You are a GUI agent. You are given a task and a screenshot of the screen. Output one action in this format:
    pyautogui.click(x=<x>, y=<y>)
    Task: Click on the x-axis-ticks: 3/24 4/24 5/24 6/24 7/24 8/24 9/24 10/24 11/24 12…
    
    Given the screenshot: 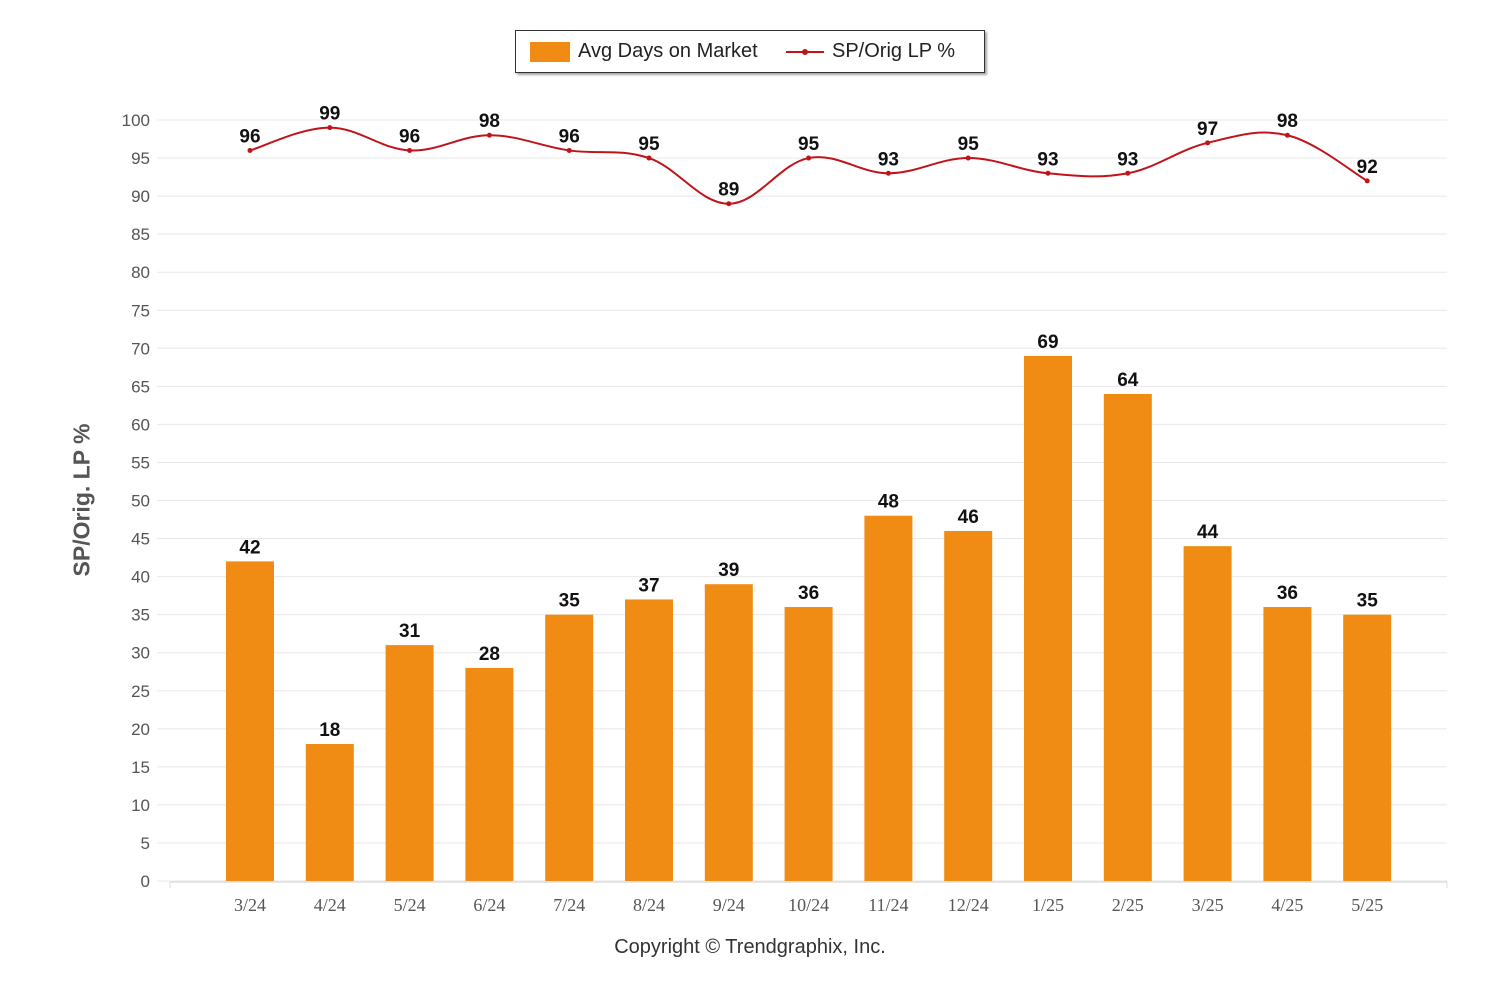 What is the action you would take?
    pyautogui.click(x=808, y=905)
    